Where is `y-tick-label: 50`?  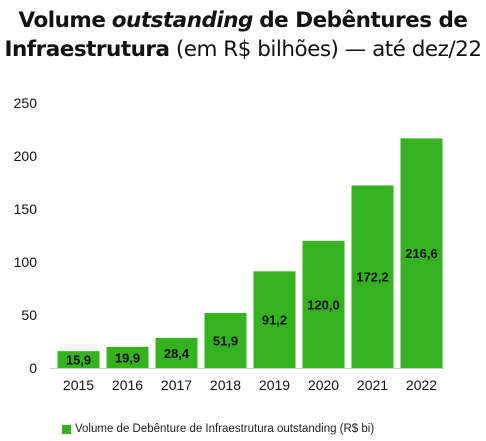 y-tick-label: 50 is located at coordinates (29, 315).